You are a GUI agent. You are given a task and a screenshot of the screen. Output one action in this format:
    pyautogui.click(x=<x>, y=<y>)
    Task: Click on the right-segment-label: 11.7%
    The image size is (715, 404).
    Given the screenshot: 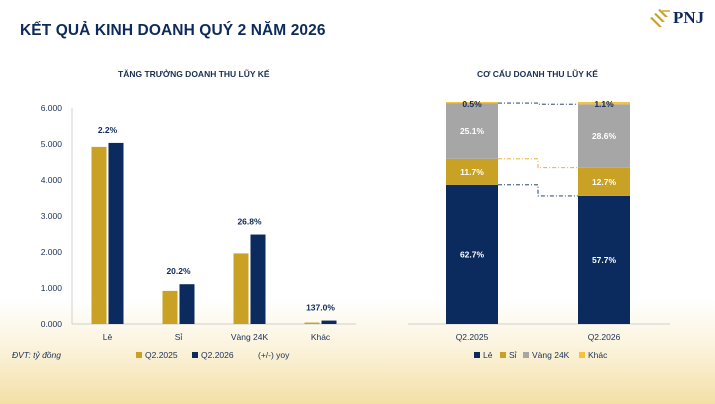 What is the action you would take?
    pyautogui.click(x=472, y=172)
    